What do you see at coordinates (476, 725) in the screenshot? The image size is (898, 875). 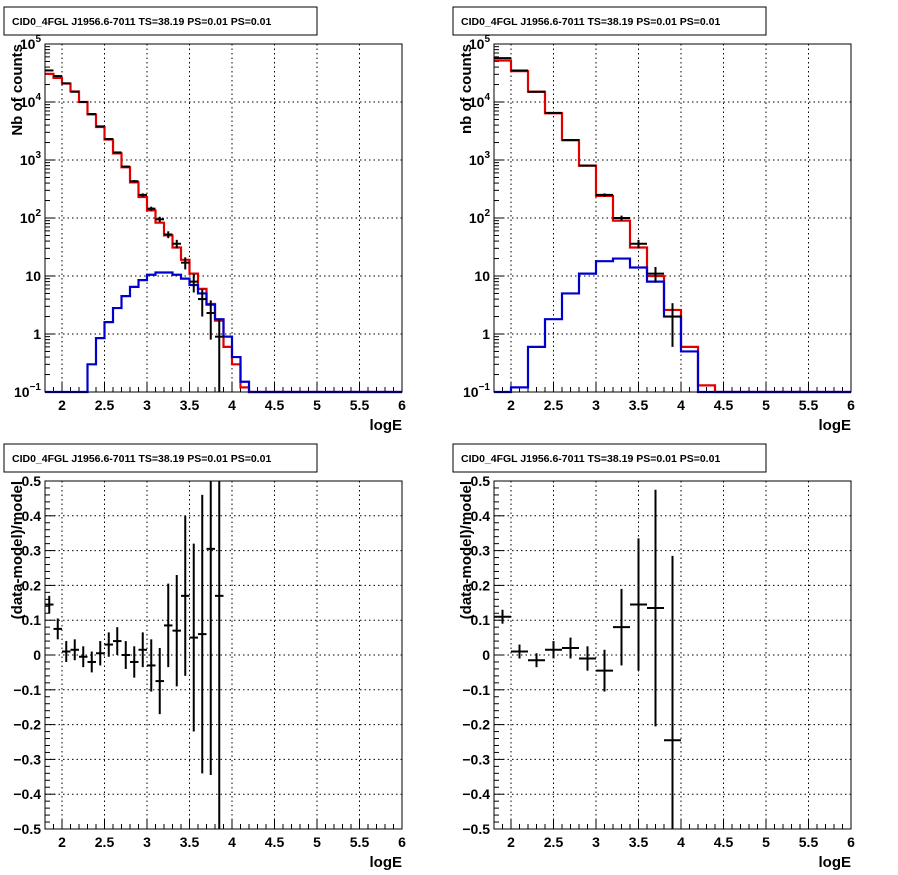 I see `y-tick-label: −0.2` at bounding box center [476, 725].